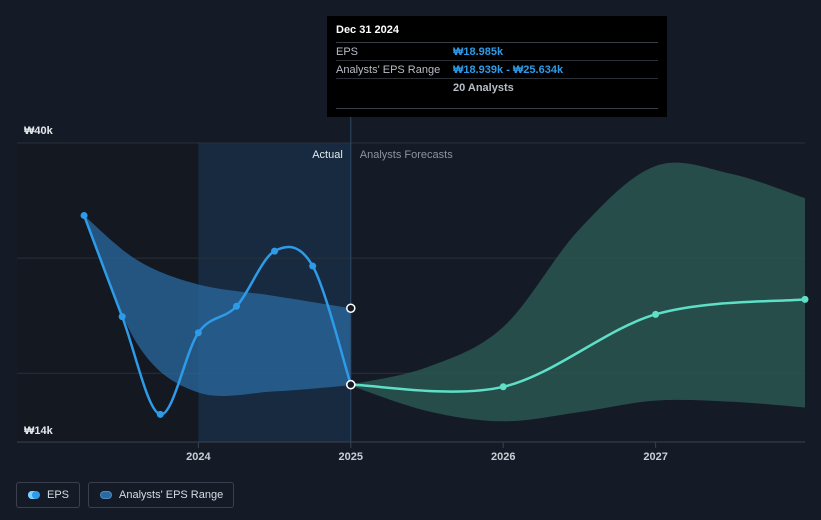 The height and width of the screenshot is (520, 821). I want to click on x-tick-label: 2027, so click(655, 457).